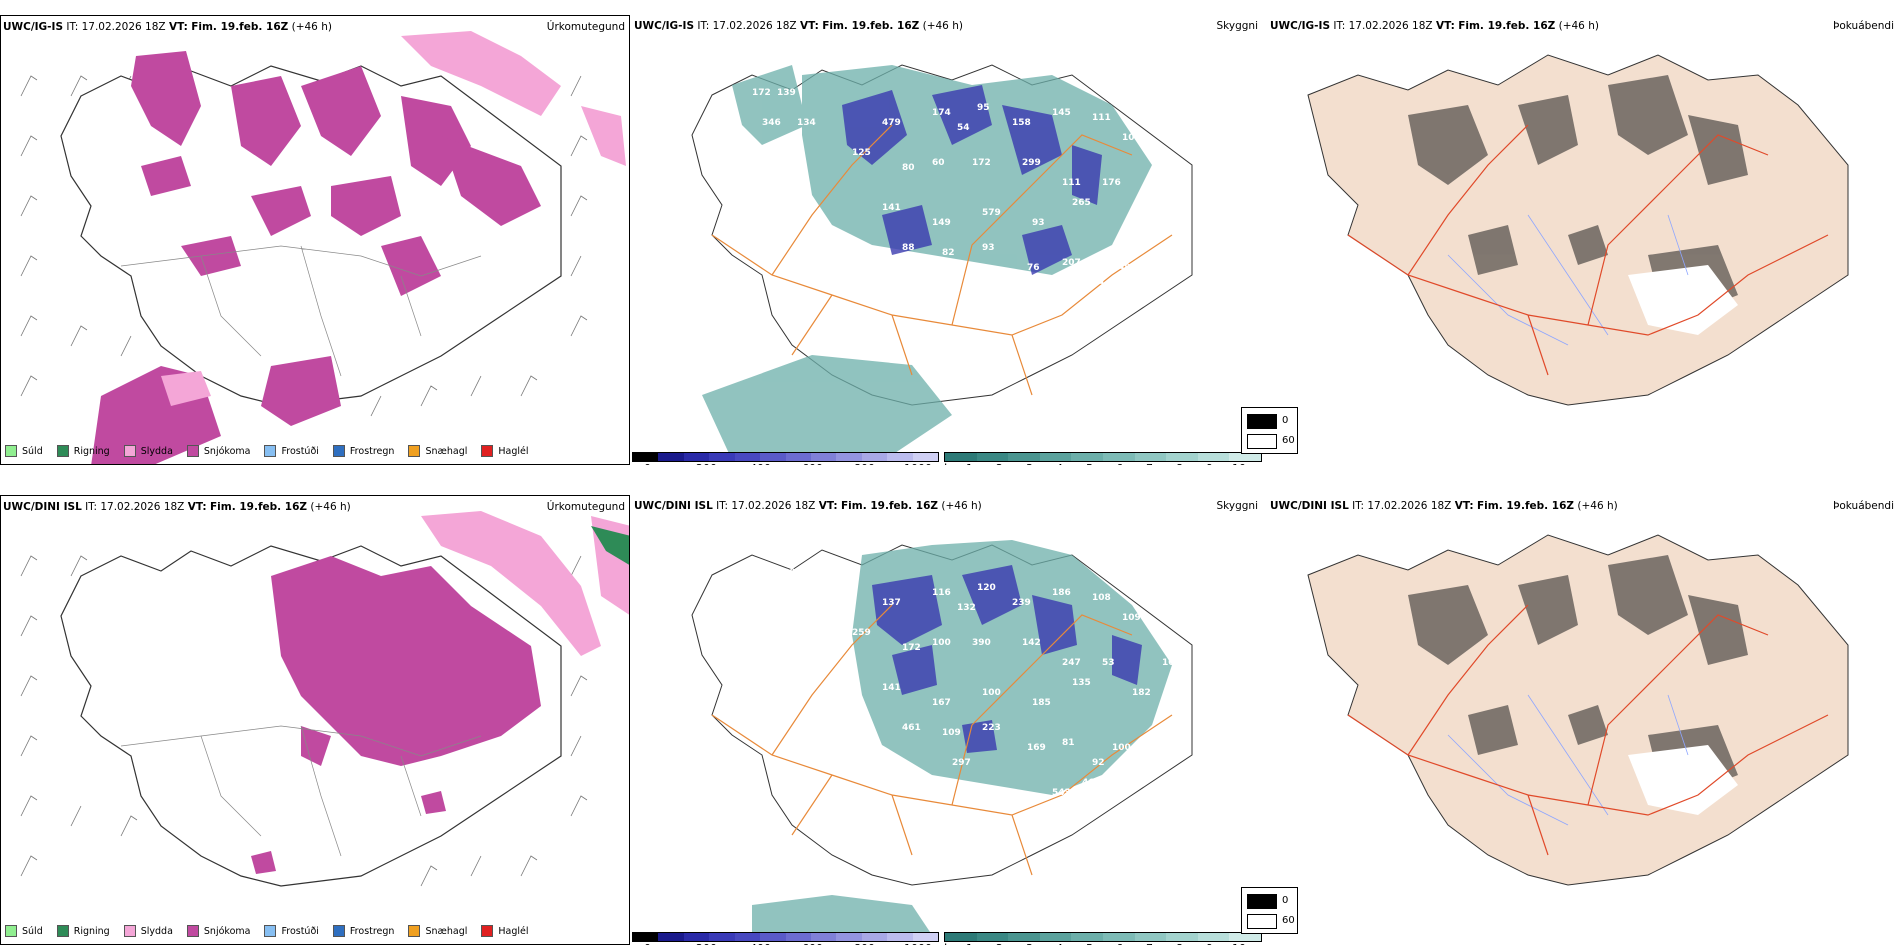  What do you see at coordinates (760, 943) in the screenshot?
I see `height-tick: 400` at bounding box center [760, 943].